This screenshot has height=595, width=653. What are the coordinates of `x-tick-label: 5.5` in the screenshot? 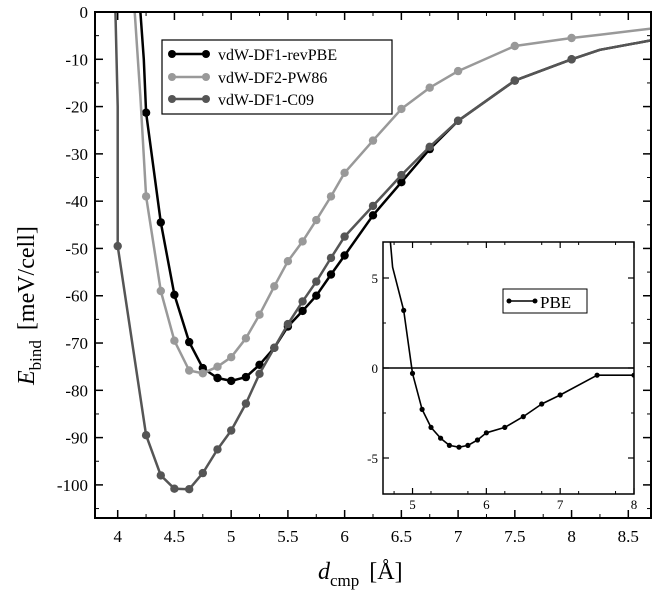 It's located at (287, 536).